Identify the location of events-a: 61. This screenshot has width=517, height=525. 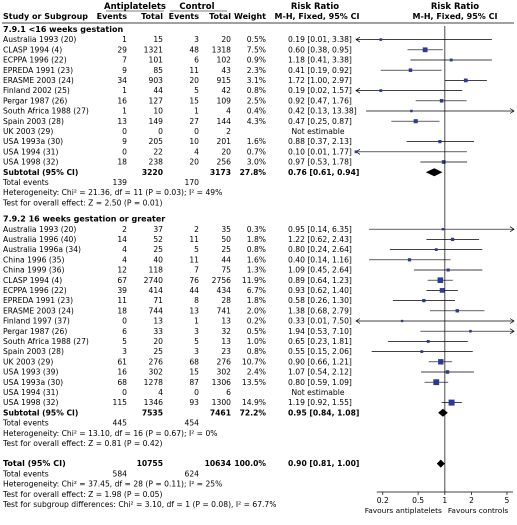
(122, 361).